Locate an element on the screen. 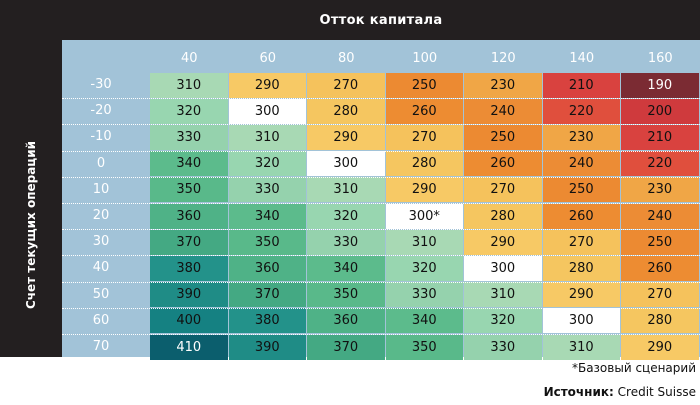  heatmap-cell: 190 is located at coordinates (660, 85).